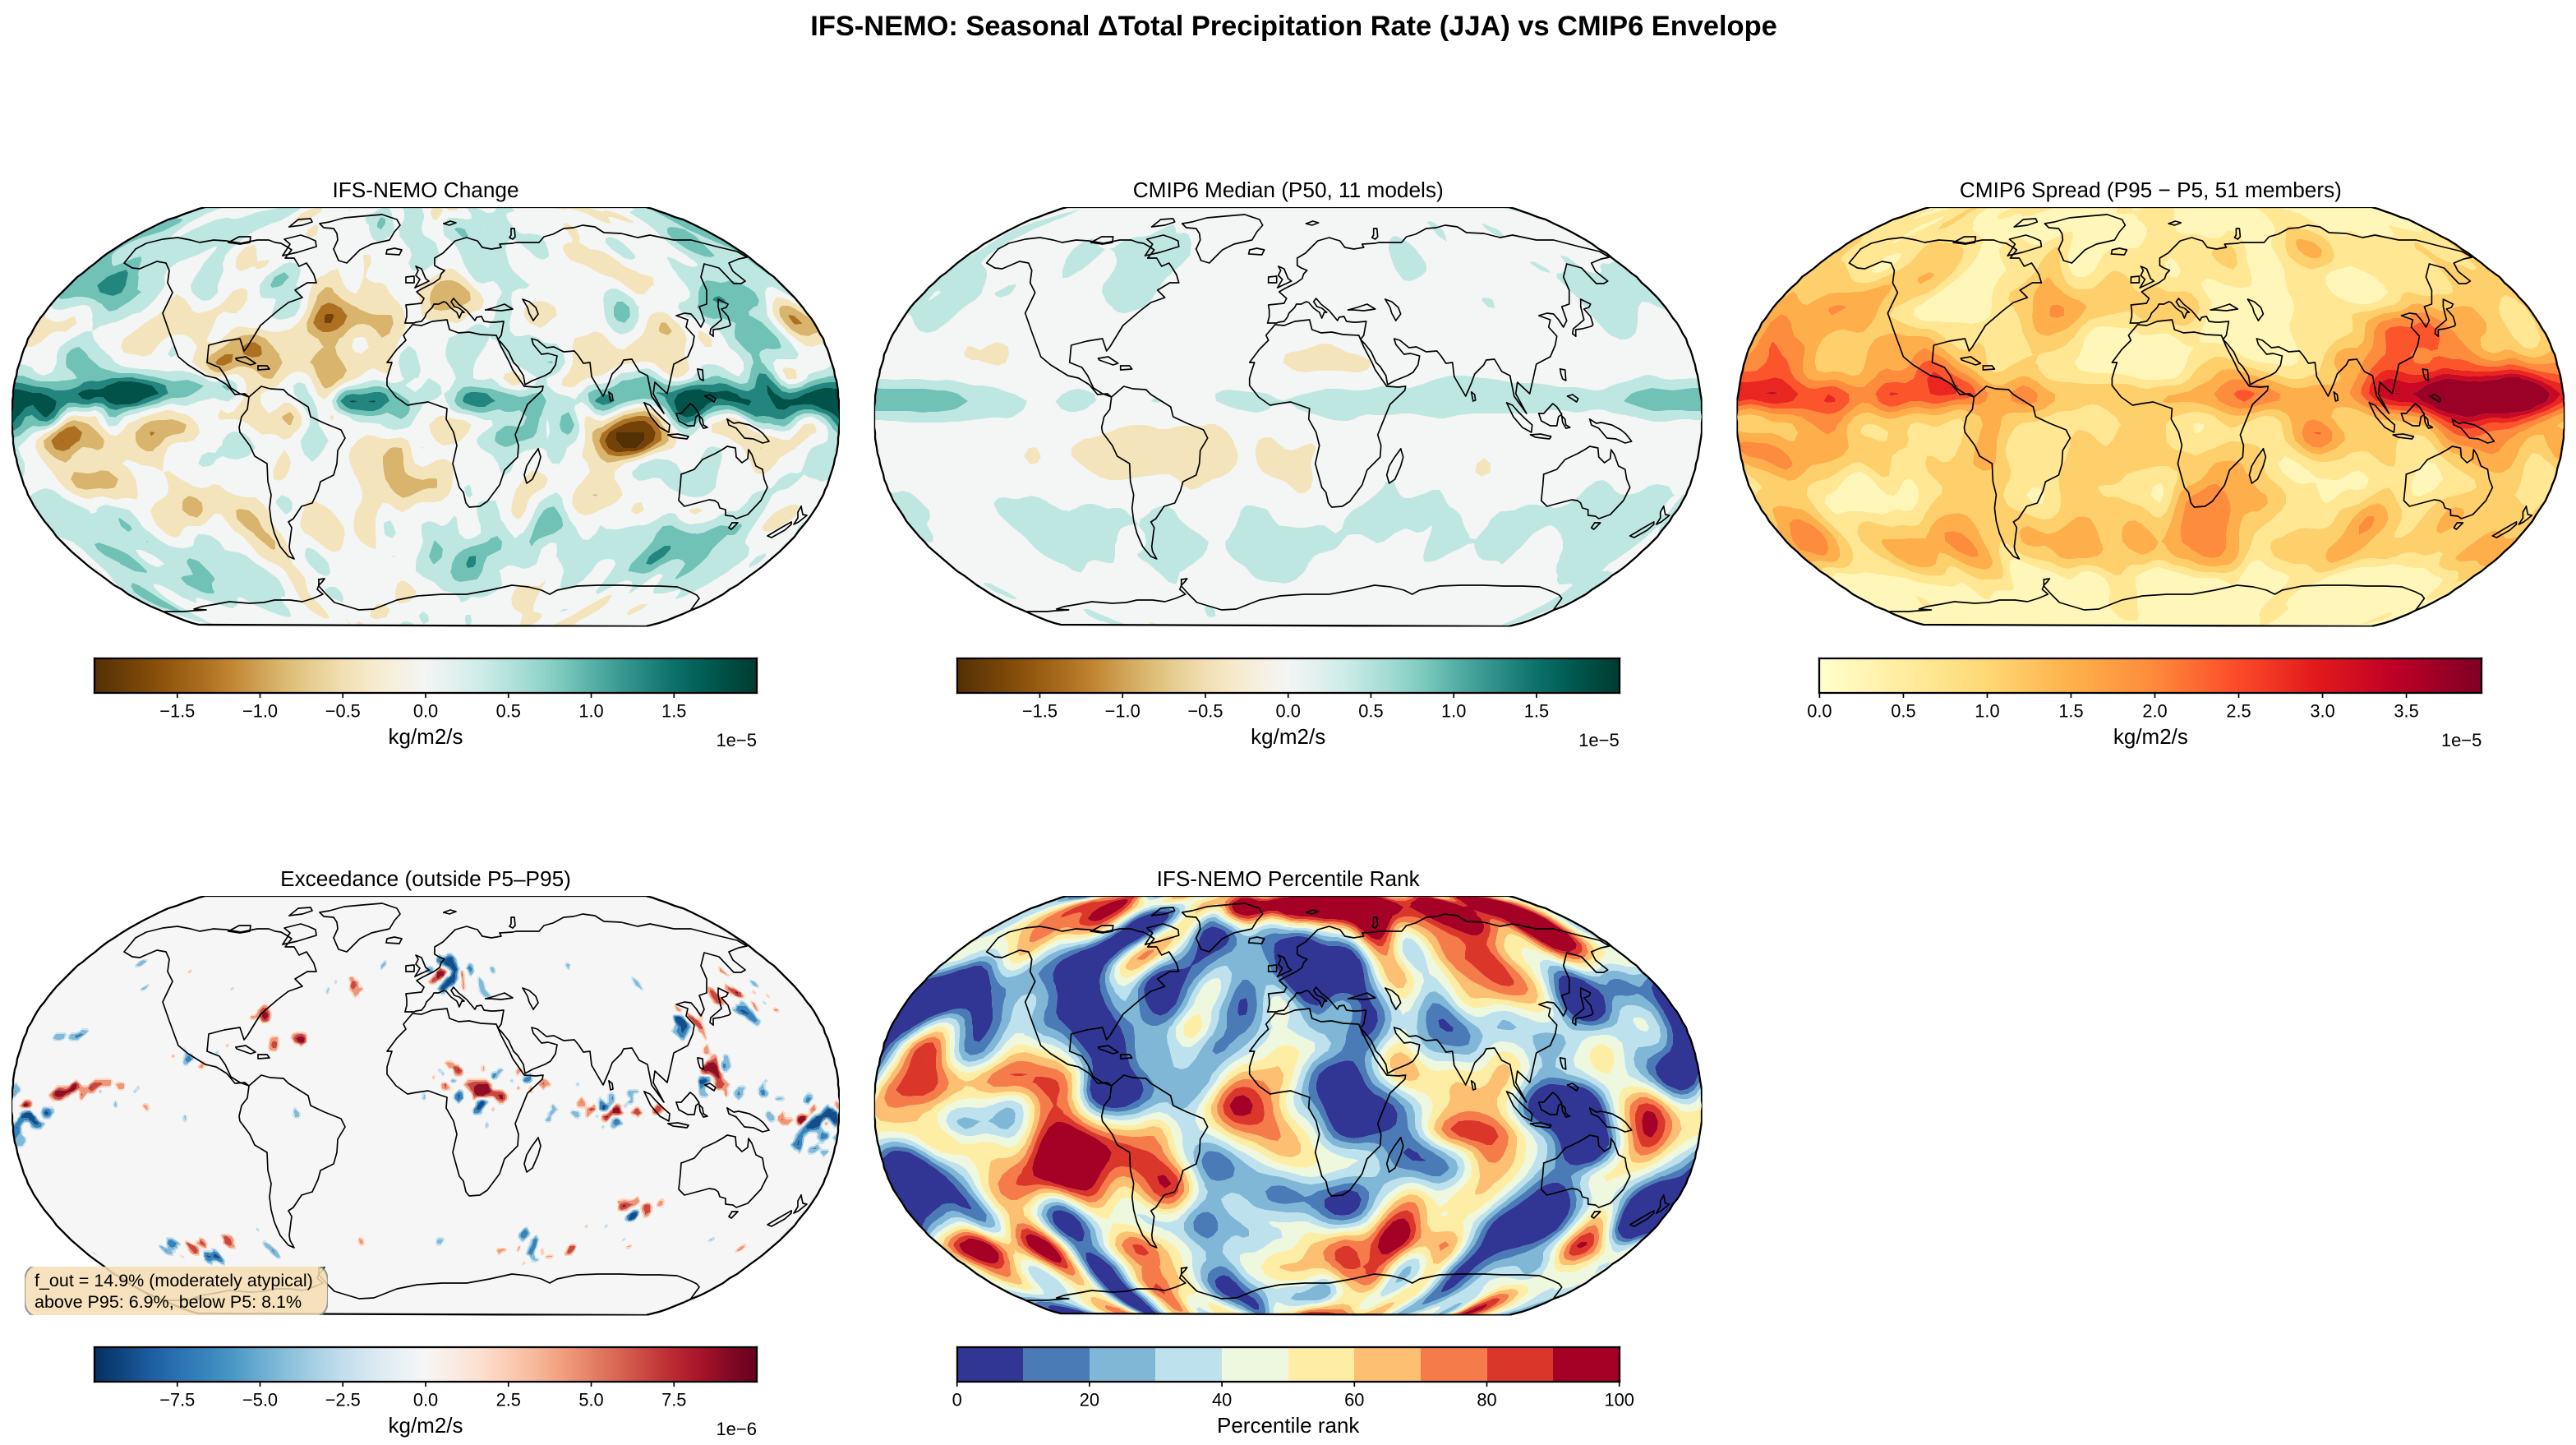 This screenshot has height=1445, width=2576. Describe the element at coordinates (1354, 1399) in the screenshot. I see `svg-text: 60` at that location.